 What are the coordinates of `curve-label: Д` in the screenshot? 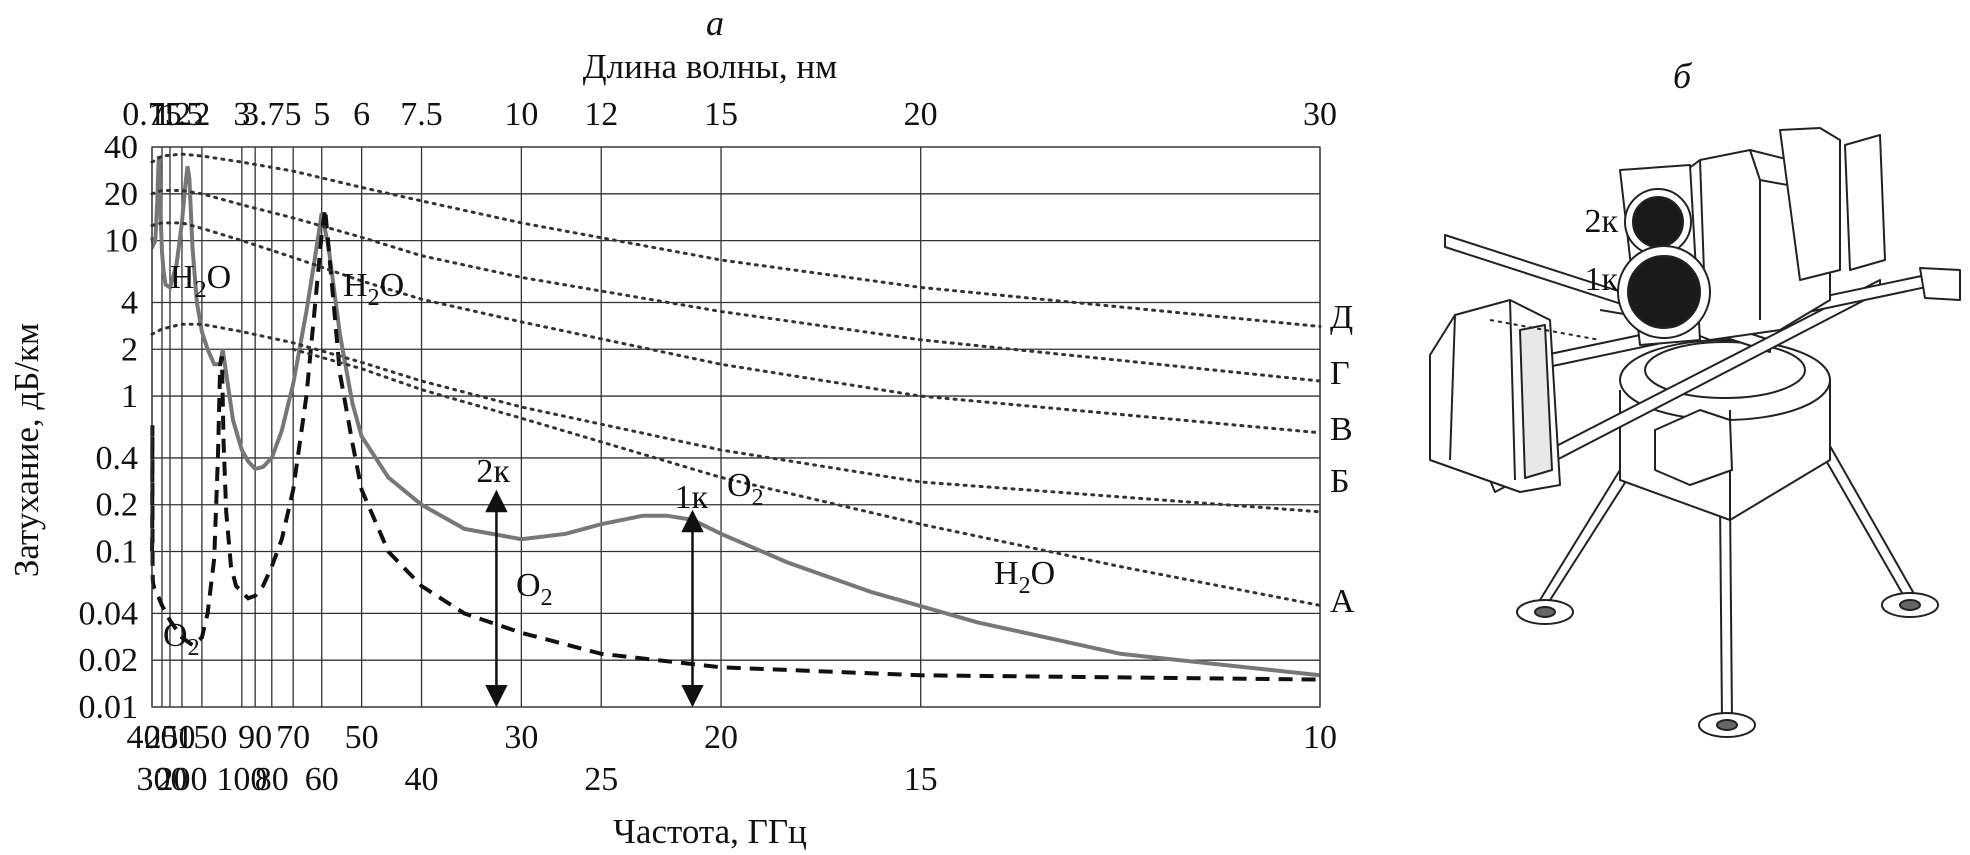 It's located at (1341, 317).